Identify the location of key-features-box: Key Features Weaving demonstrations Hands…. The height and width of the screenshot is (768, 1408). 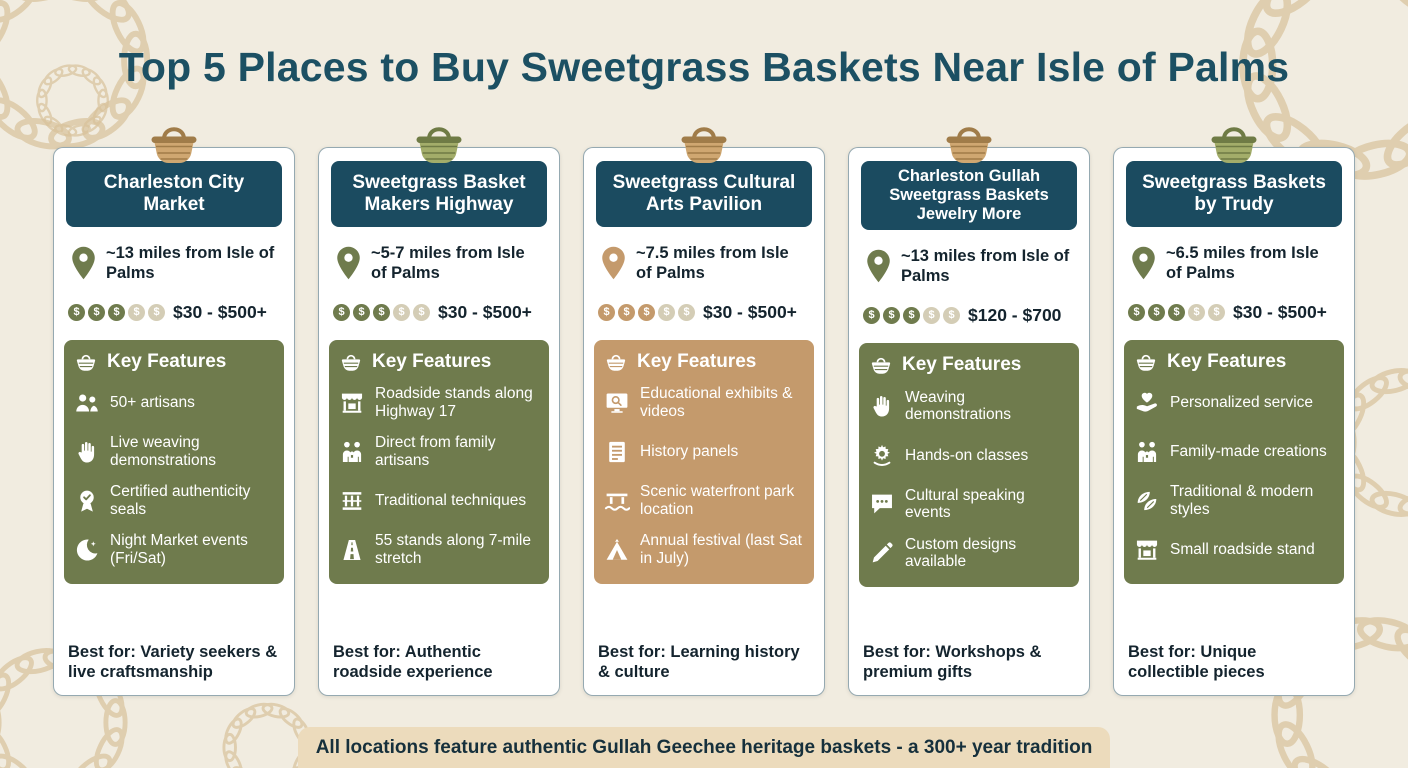
(969, 465).